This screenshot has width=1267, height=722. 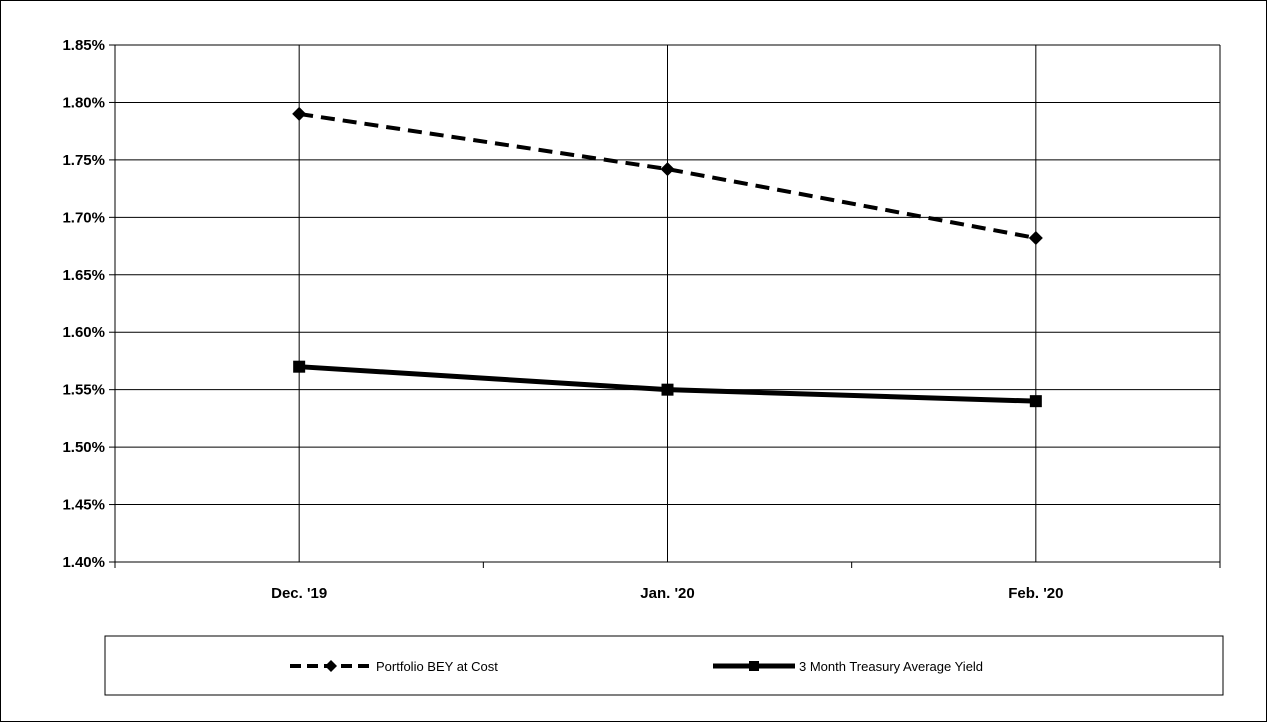 I want to click on y-tick-label: 1.85%, so click(x=83, y=45).